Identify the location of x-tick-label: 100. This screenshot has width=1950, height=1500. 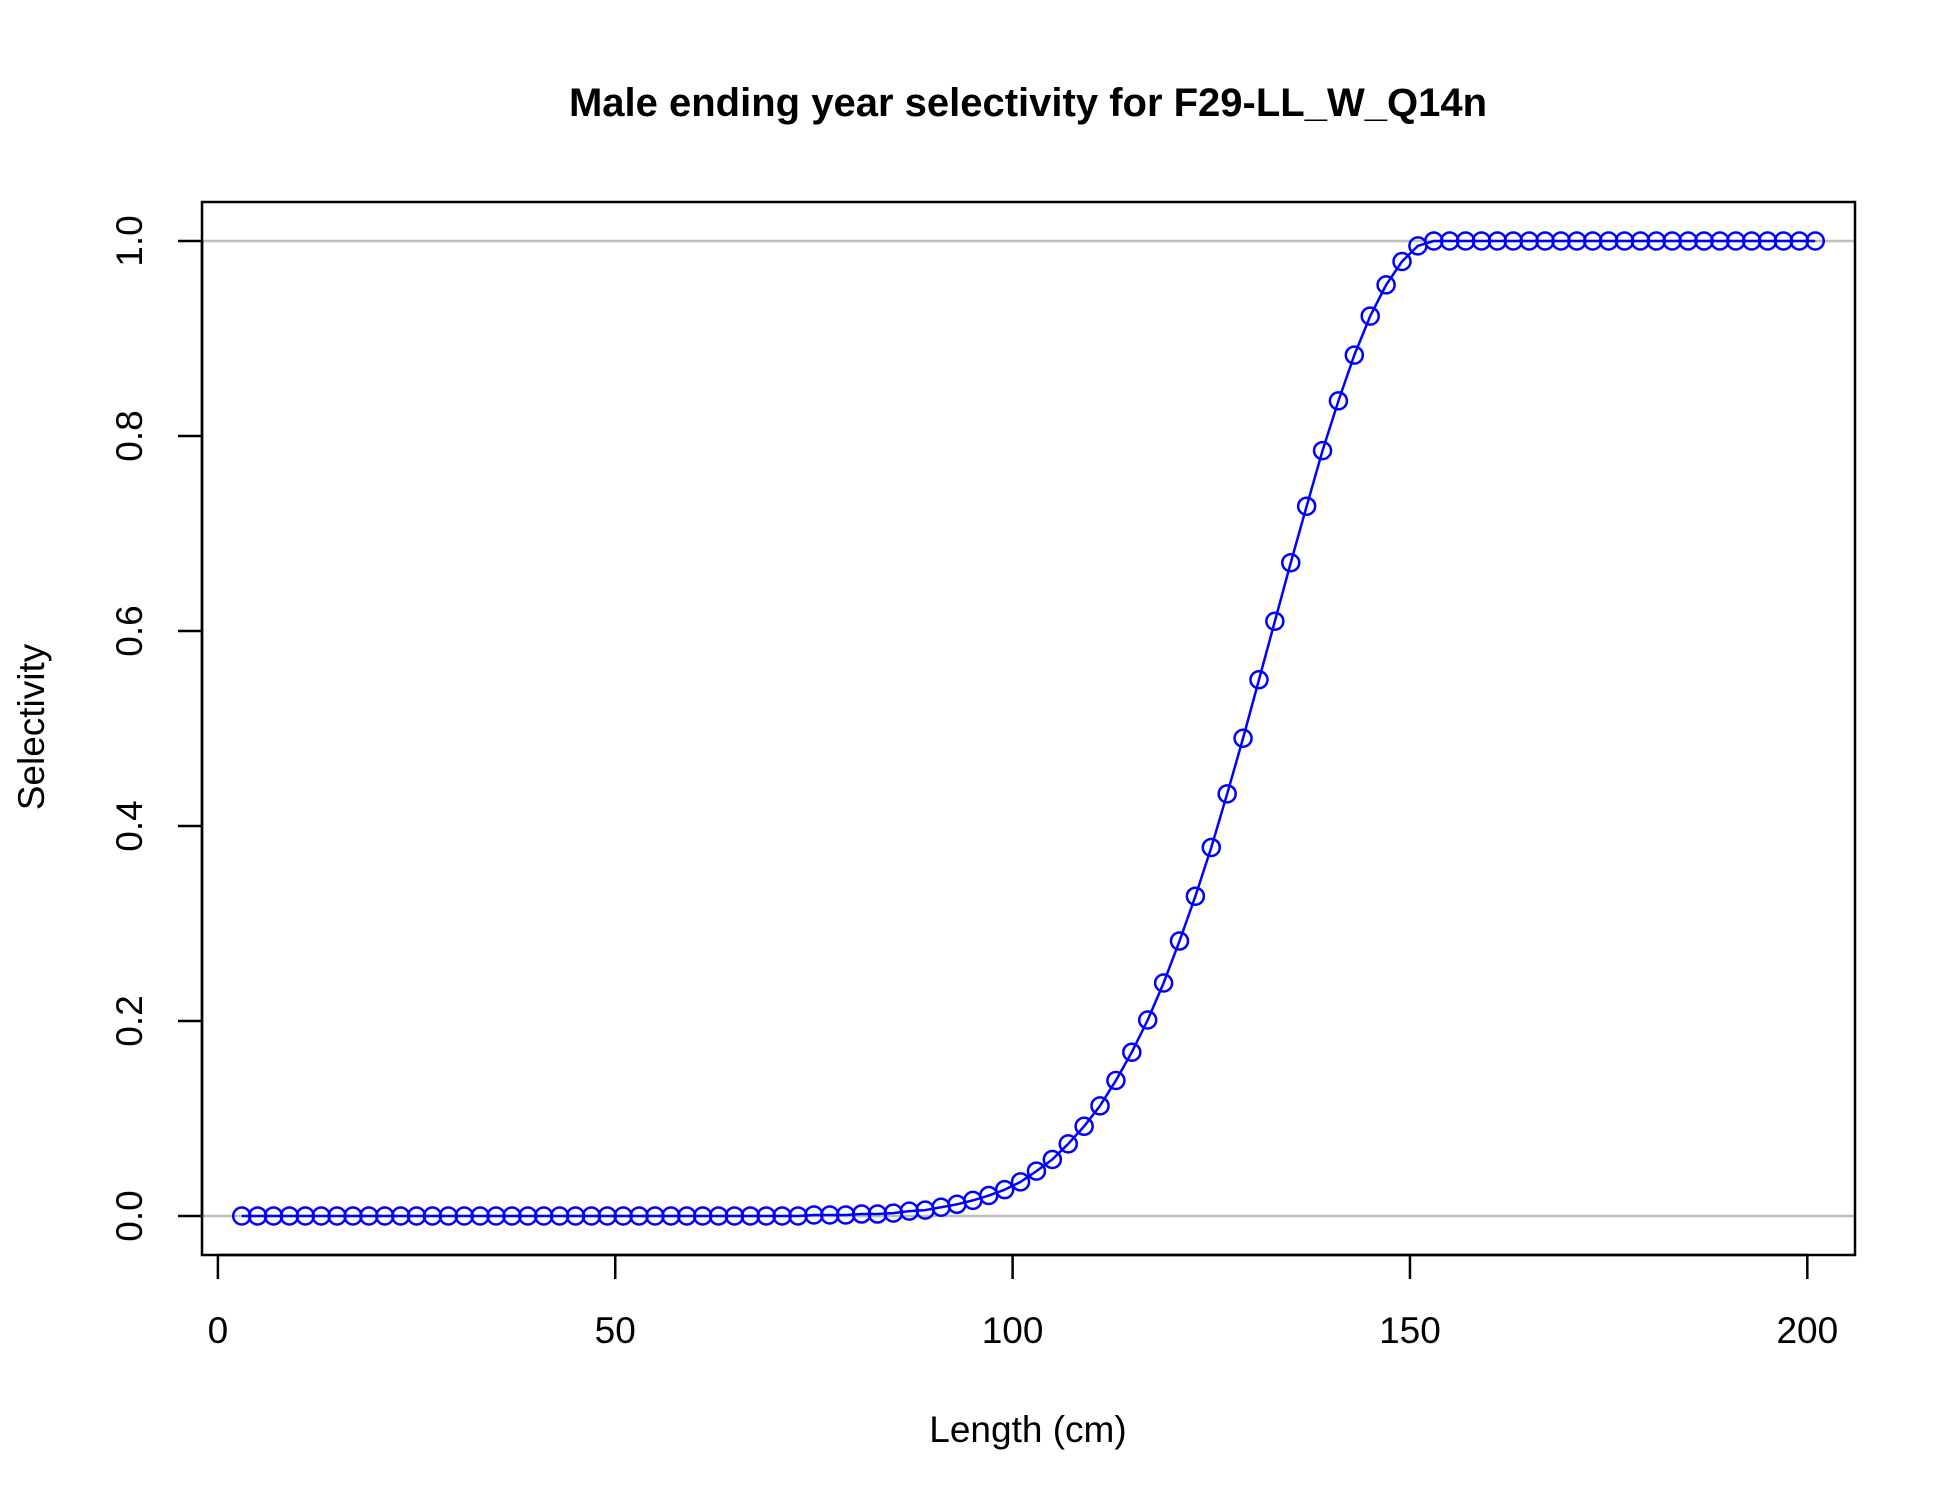
(1013, 1330).